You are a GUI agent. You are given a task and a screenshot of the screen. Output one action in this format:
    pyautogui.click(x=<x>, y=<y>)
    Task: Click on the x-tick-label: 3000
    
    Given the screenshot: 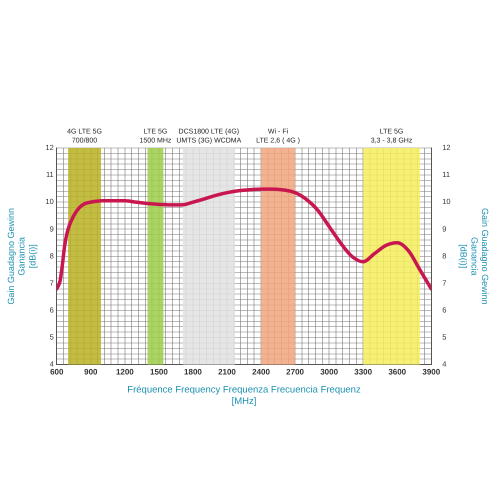 What is the action you would take?
    pyautogui.click(x=329, y=372)
    